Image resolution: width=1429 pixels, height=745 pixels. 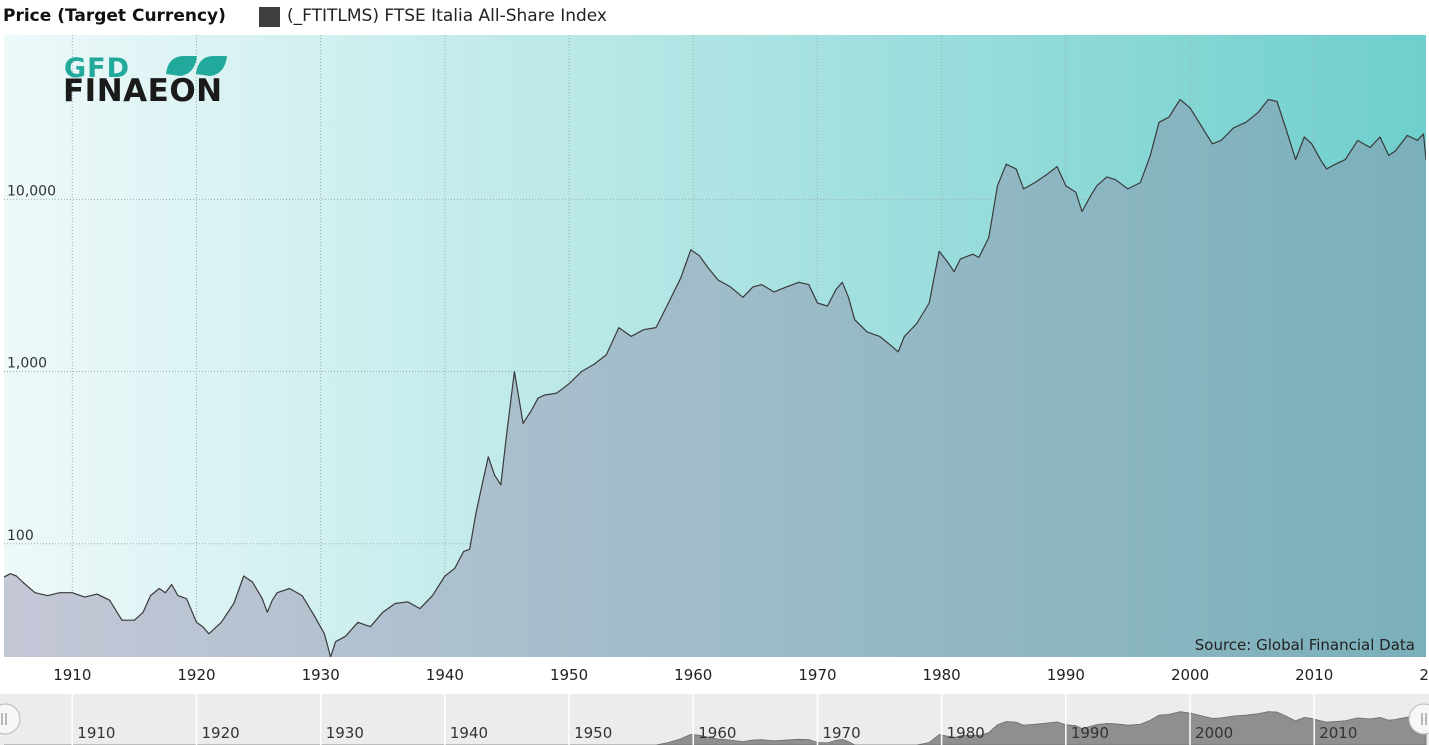 I want to click on x-tick-label: 1980, so click(x=942, y=675).